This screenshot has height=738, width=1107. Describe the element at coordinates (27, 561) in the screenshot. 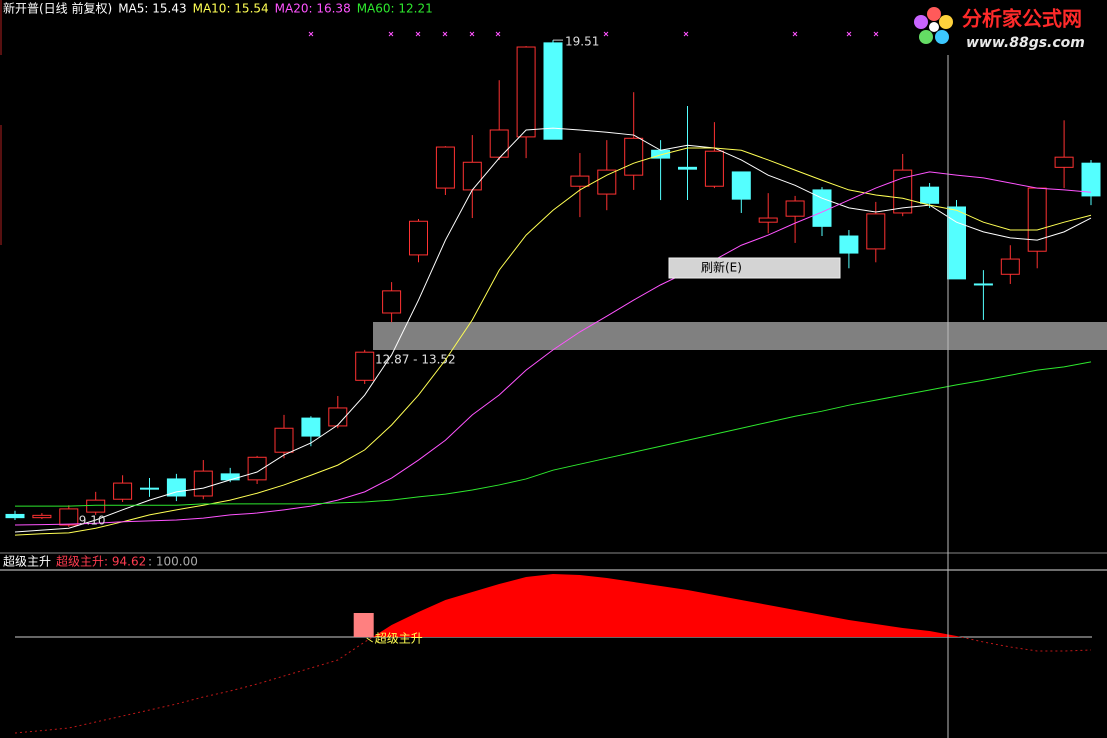

I see `indicator-name: 超级主升` at that location.